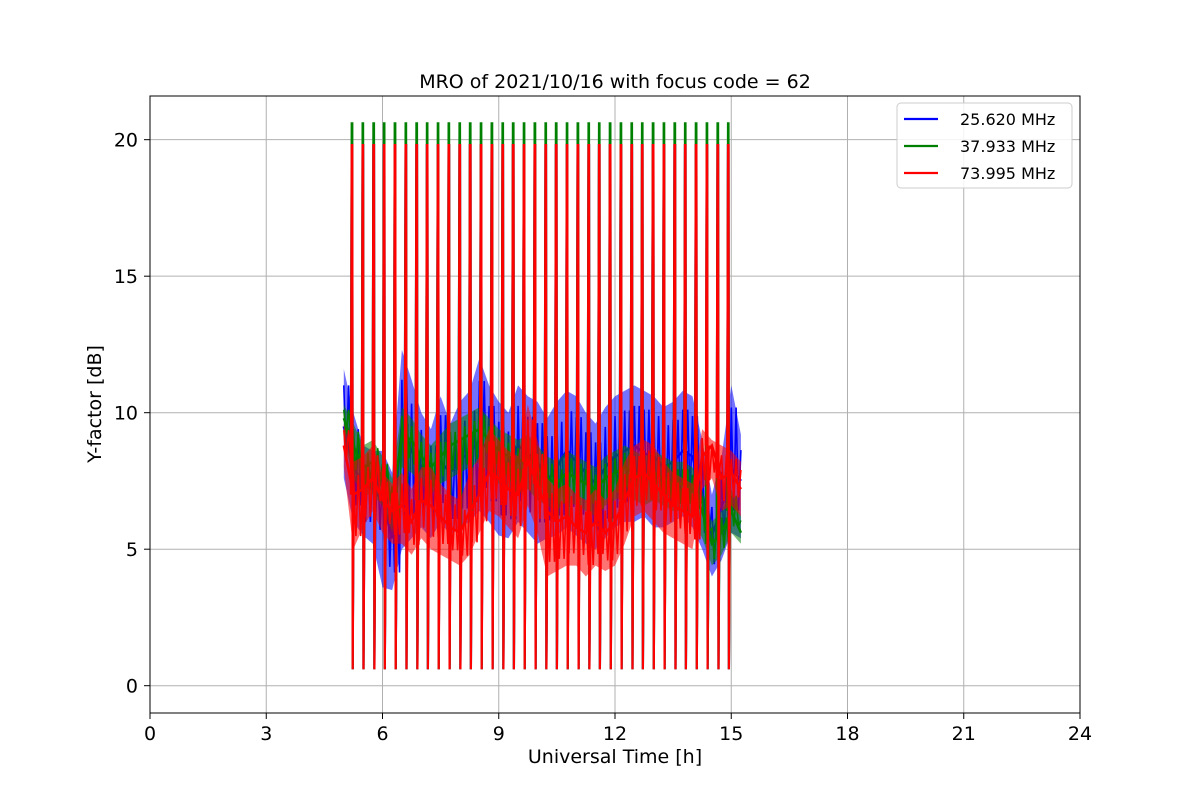 The image size is (1200, 800). I want to click on x-tick-label: 18, so click(847, 734).